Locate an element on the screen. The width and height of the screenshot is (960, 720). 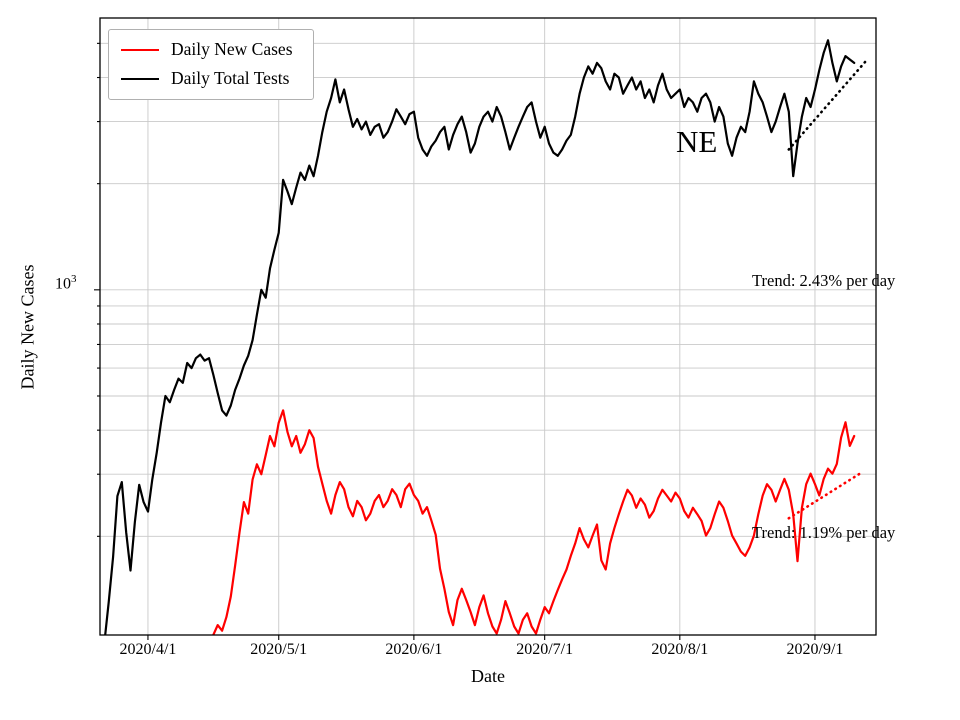
x-tick-label: 2020/4/1 is located at coordinates (148, 649).